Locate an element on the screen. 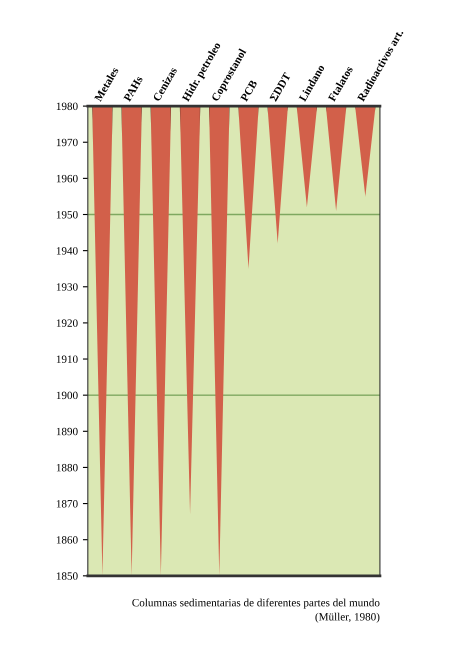 This screenshot has width=455, height=647. y-tick-label: 1950 is located at coordinates (67, 214).